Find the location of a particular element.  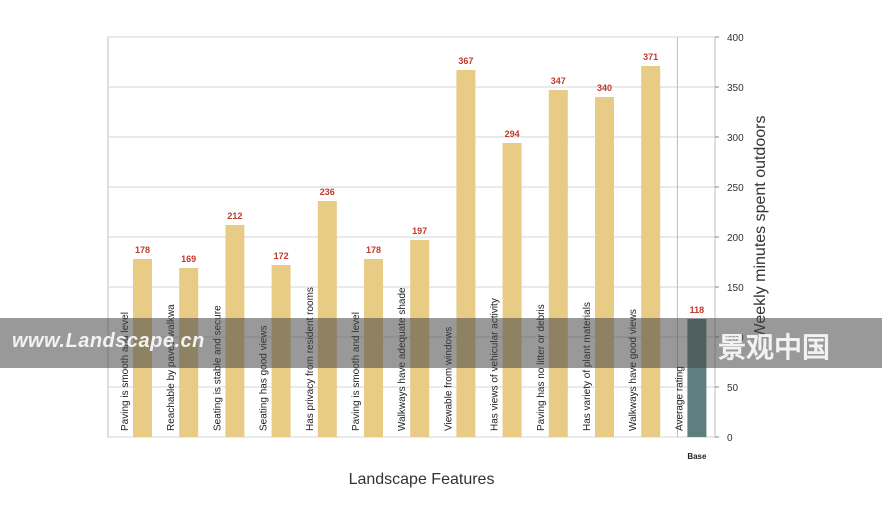

bar-value-label: 340 is located at coordinates (604, 88).